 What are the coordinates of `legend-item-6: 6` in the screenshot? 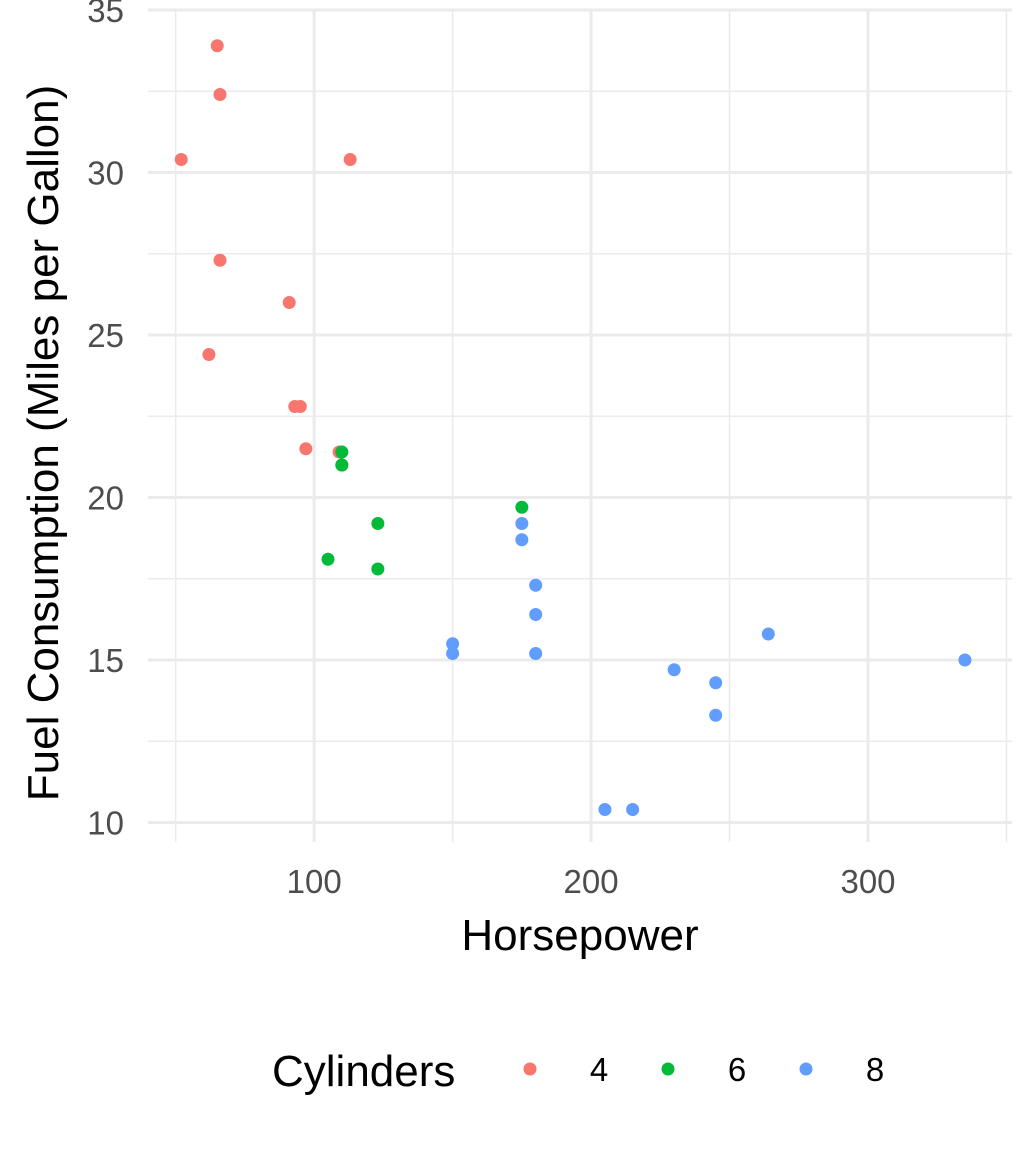 It's located at (703, 1069).